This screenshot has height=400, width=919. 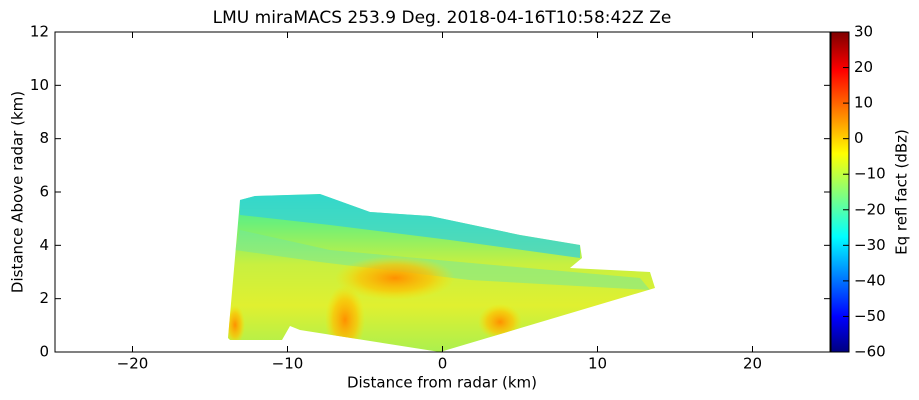 I want to click on colorbar-tick-label: −30, so click(x=870, y=245).